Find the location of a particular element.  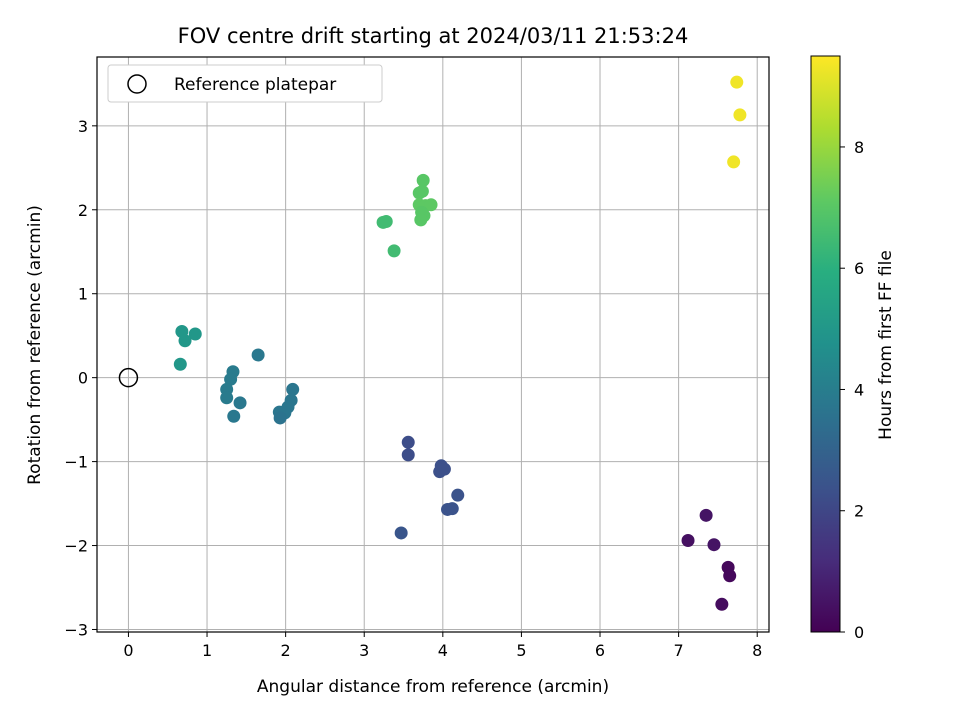

x-axis-ticks: 0 1 2 3 4 5 6 7 8 is located at coordinates (442, 646).